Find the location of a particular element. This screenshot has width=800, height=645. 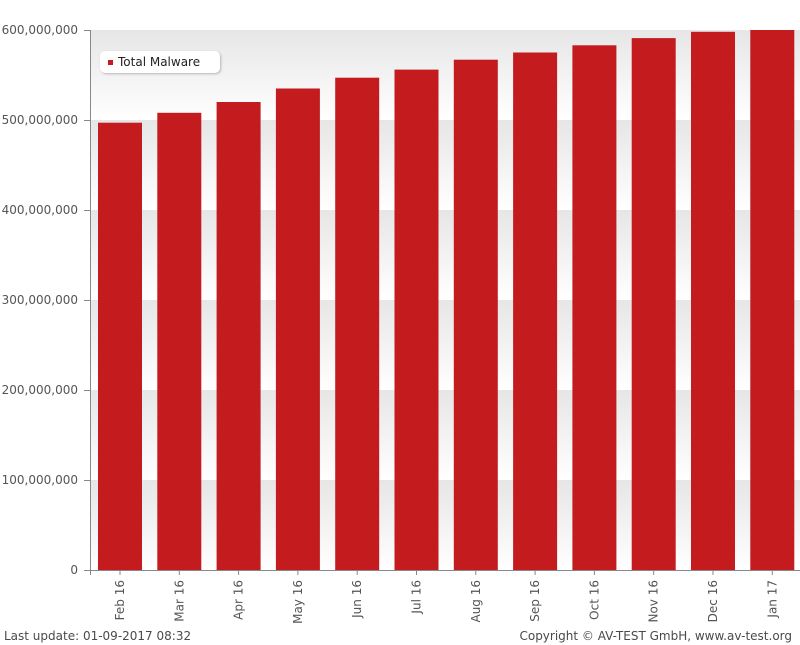

last-update-text: Last update: 01-09-2017 08:32 is located at coordinates (98, 636).